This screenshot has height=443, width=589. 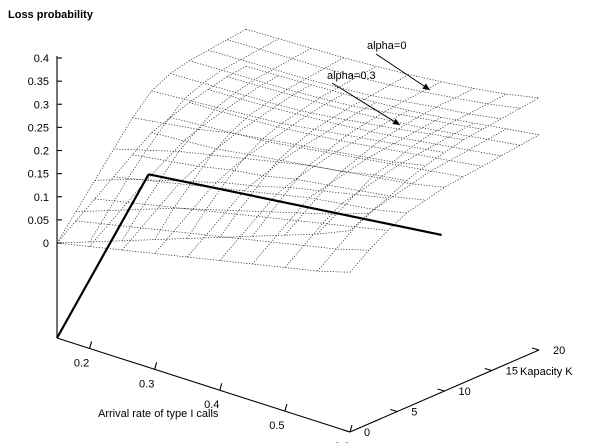 What do you see at coordinates (146, 384) in the screenshot?
I see `x-tick-label: 0.3` at bounding box center [146, 384].